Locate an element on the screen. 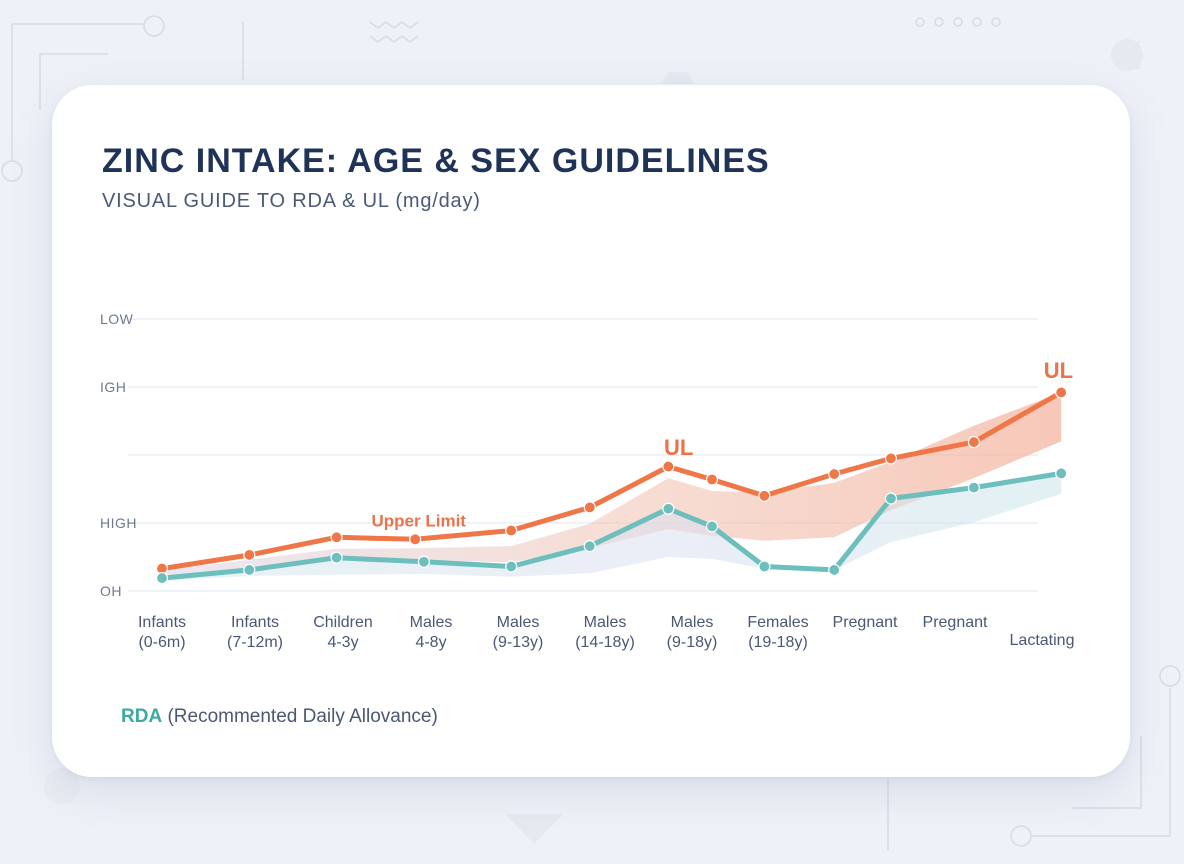 The width and height of the screenshot is (1184, 864). x-tick-label: 4-8y is located at coordinates (430, 642).